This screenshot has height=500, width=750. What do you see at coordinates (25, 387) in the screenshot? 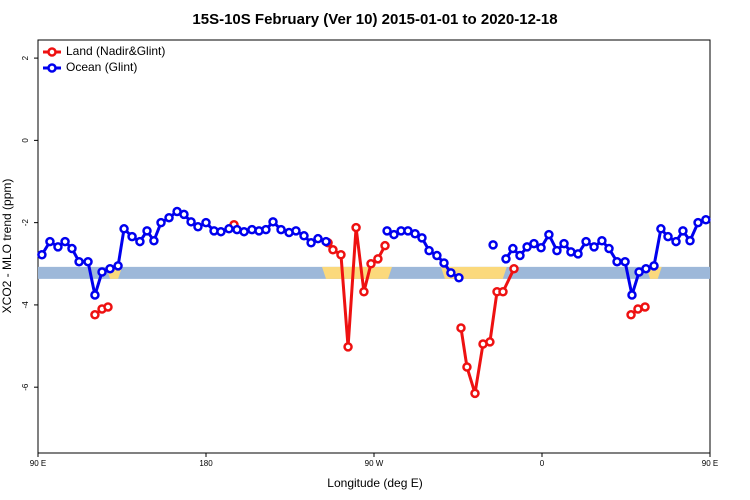
I see `y-tick-label: -6` at bounding box center [25, 387].